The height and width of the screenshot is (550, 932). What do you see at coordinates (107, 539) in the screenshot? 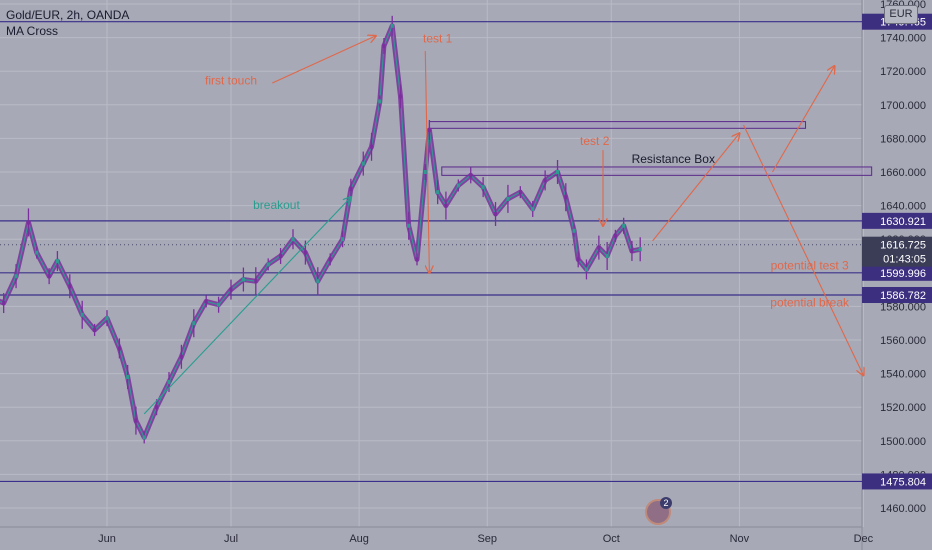
I see `x-tick-label: Jun` at bounding box center [107, 539].